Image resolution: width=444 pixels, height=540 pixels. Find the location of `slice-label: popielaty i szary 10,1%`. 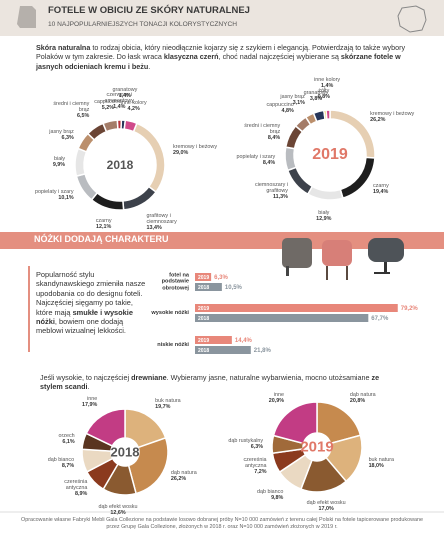

slice-label: popielaty i szary 10,1% is located at coordinates (51, 195).